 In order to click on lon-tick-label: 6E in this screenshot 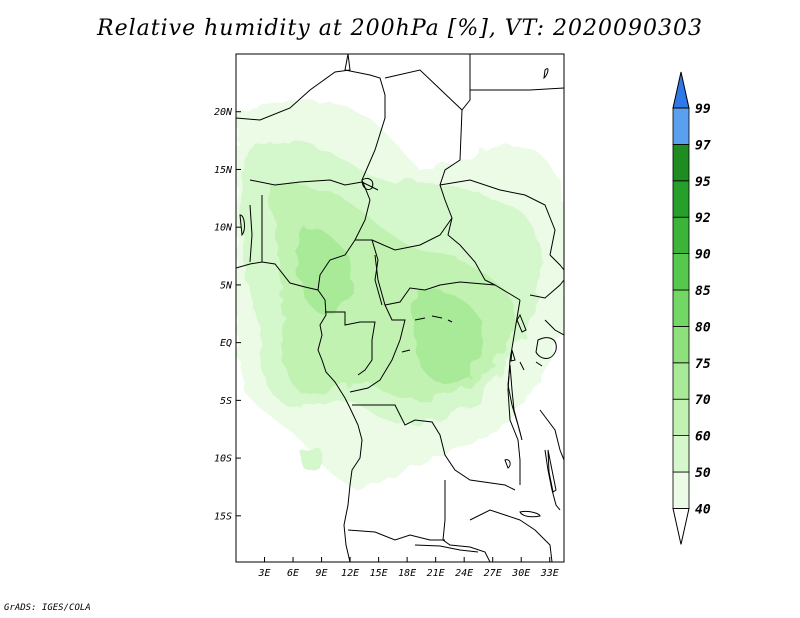, I will do `click(293, 573)`.